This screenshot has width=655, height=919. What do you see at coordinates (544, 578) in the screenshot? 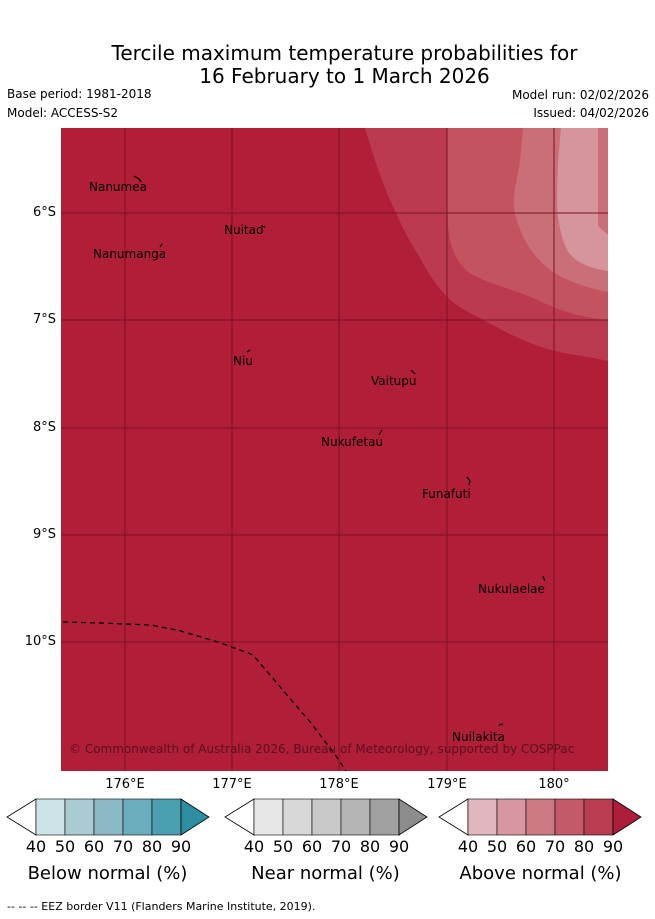
I see `island-nukulaelae-outline` at bounding box center [544, 578].